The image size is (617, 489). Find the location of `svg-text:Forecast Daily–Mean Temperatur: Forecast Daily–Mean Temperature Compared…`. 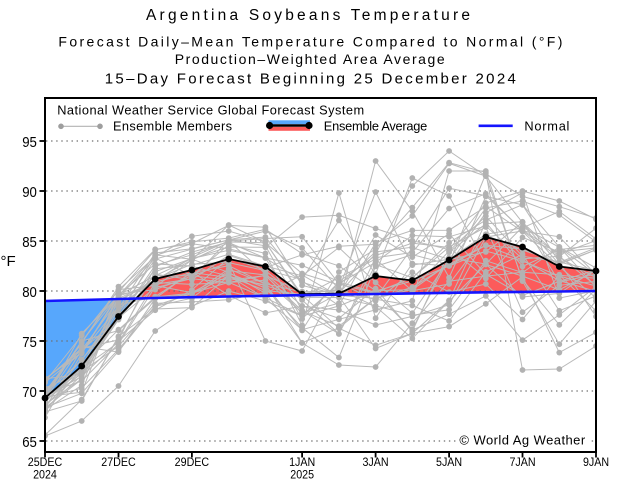

svg-text:Forecast Daily–Mean Temperatur: Forecast Daily–Mean Temperature Compared… is located at coordinates (310, 42).